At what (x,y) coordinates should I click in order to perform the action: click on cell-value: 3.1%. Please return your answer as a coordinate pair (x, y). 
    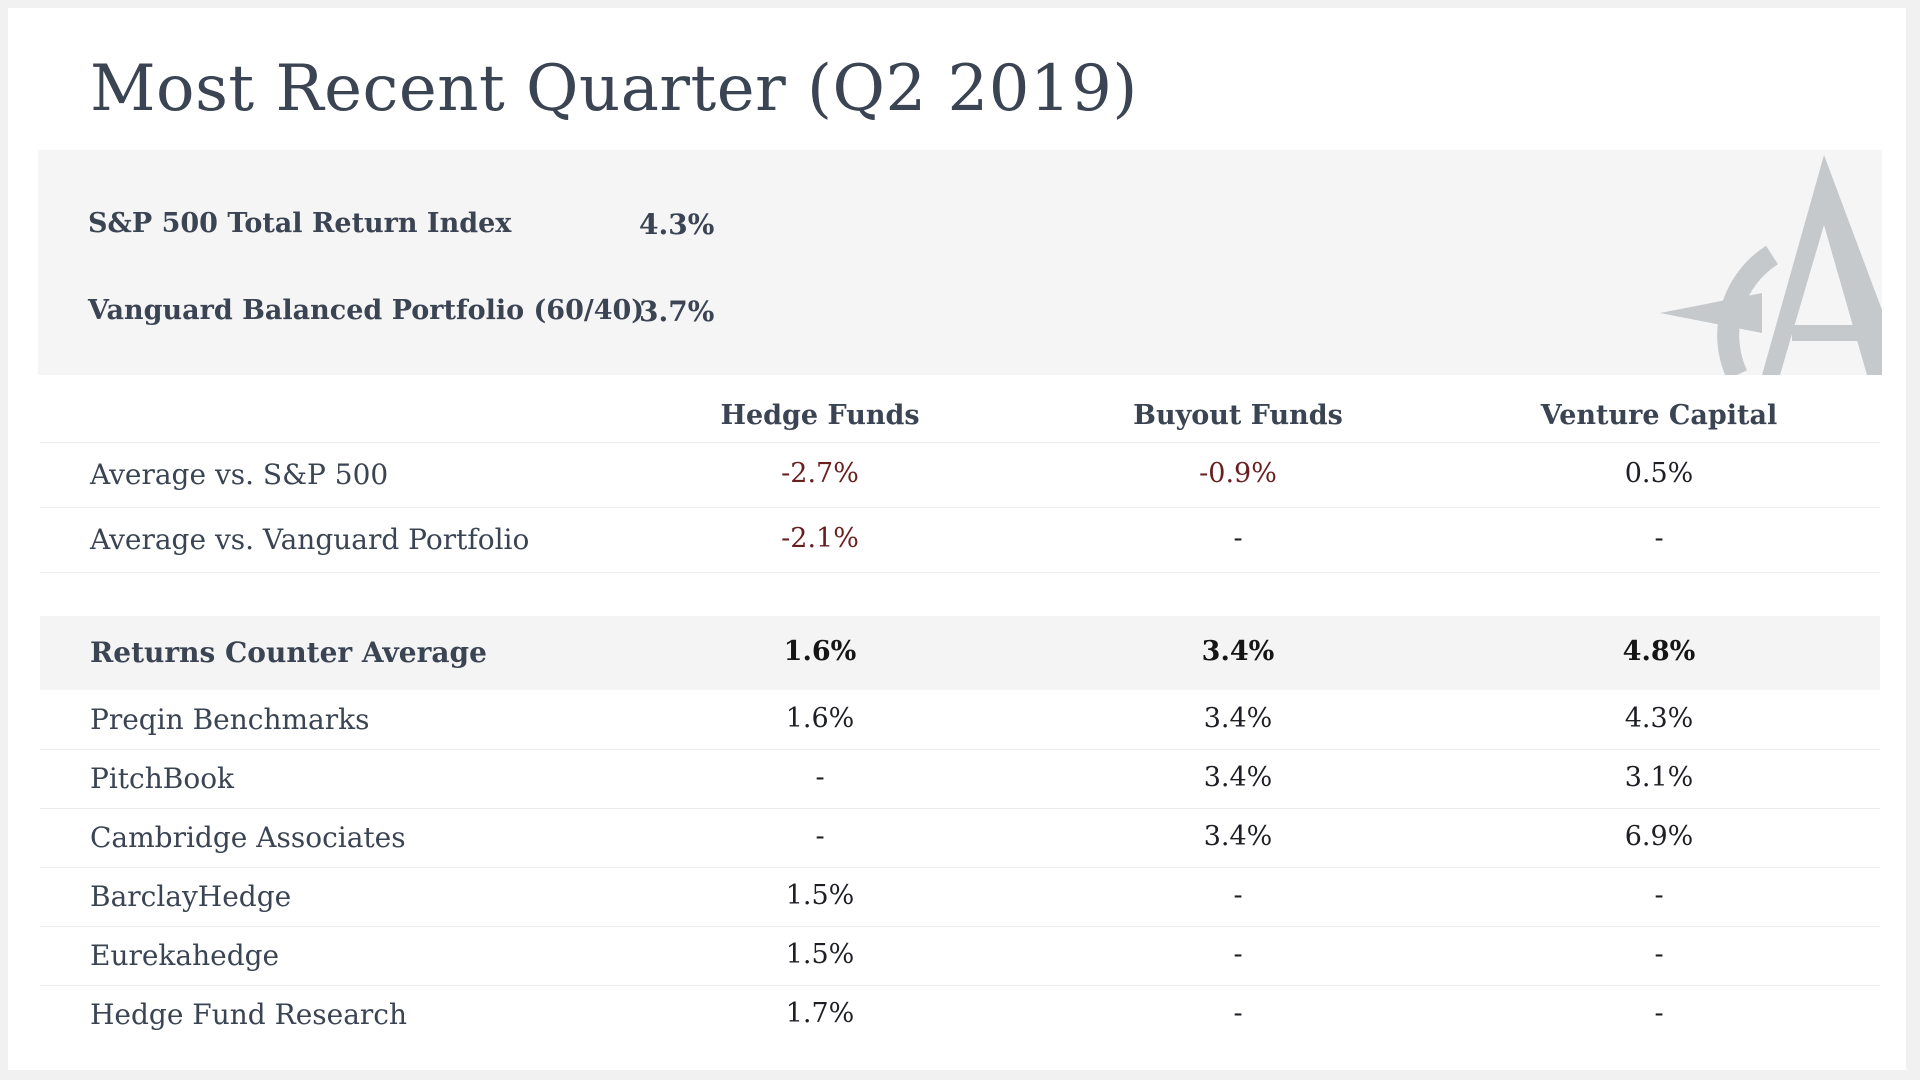
    Looking at the image, I should click on (1659, 777).